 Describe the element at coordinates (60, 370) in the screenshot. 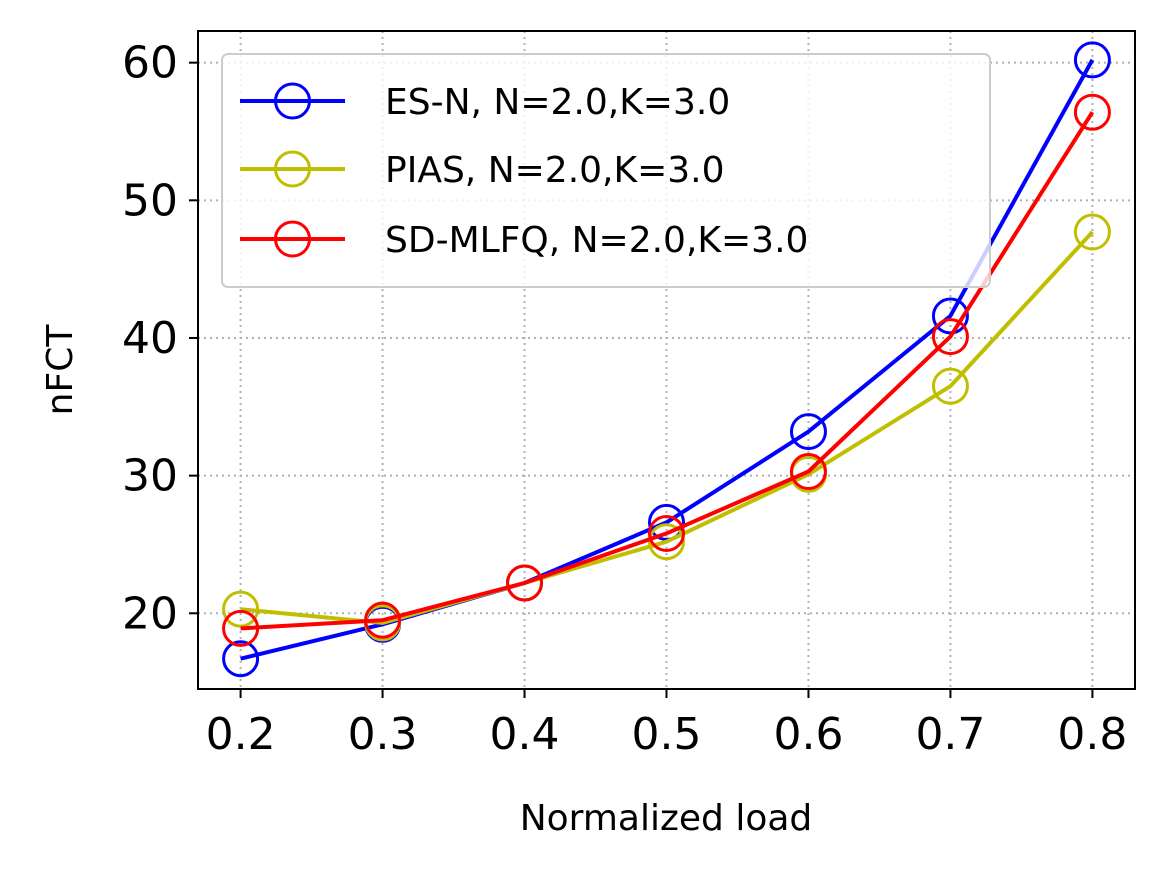

I see `y-axis-label: nFCT` at that location.